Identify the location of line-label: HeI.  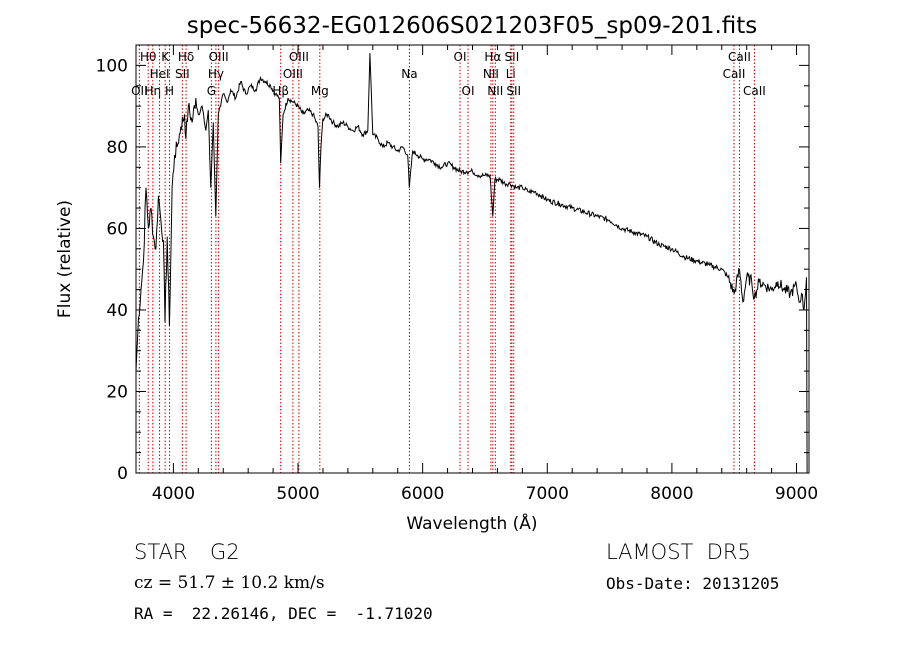
(160, 74).